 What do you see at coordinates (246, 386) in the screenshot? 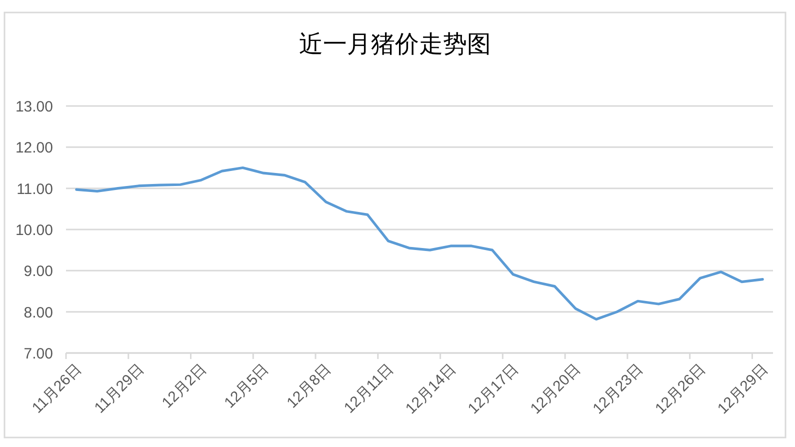
I see `x-tick-label: 12月5日` at bounding box center [246, 386].